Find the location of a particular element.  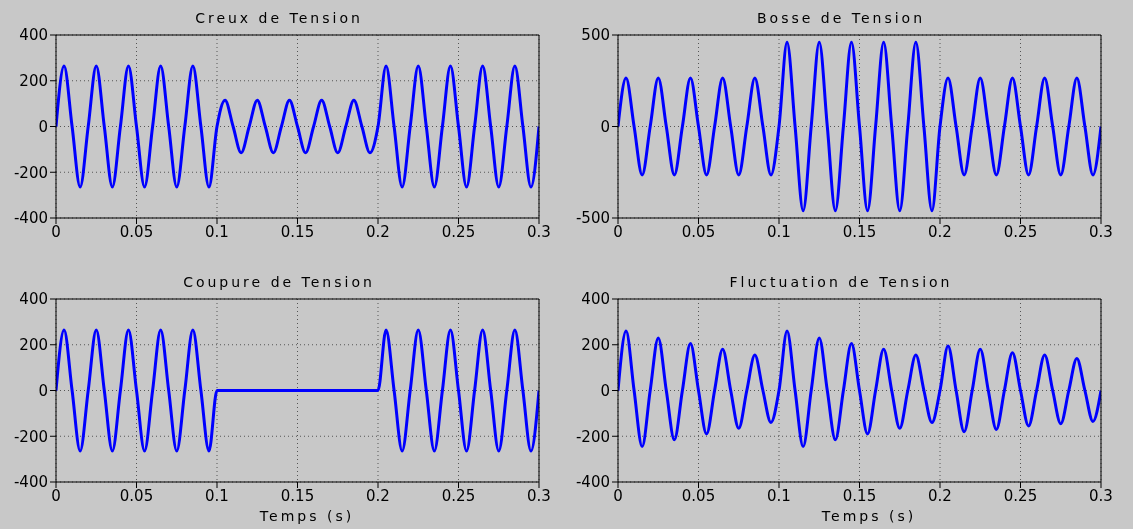

chart-title: Creux de Tension is located at coordinates (279, 18).